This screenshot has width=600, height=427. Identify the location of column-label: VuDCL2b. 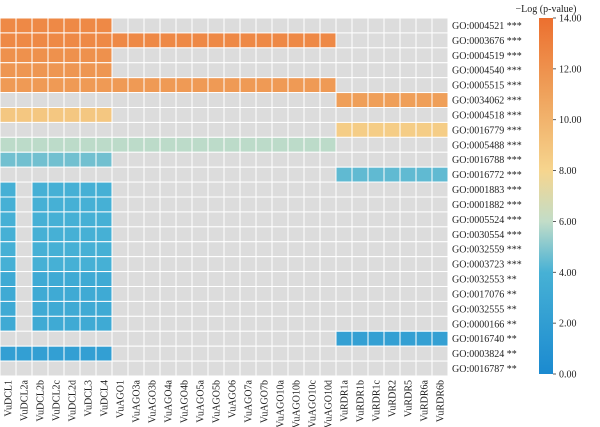
(41, 401).